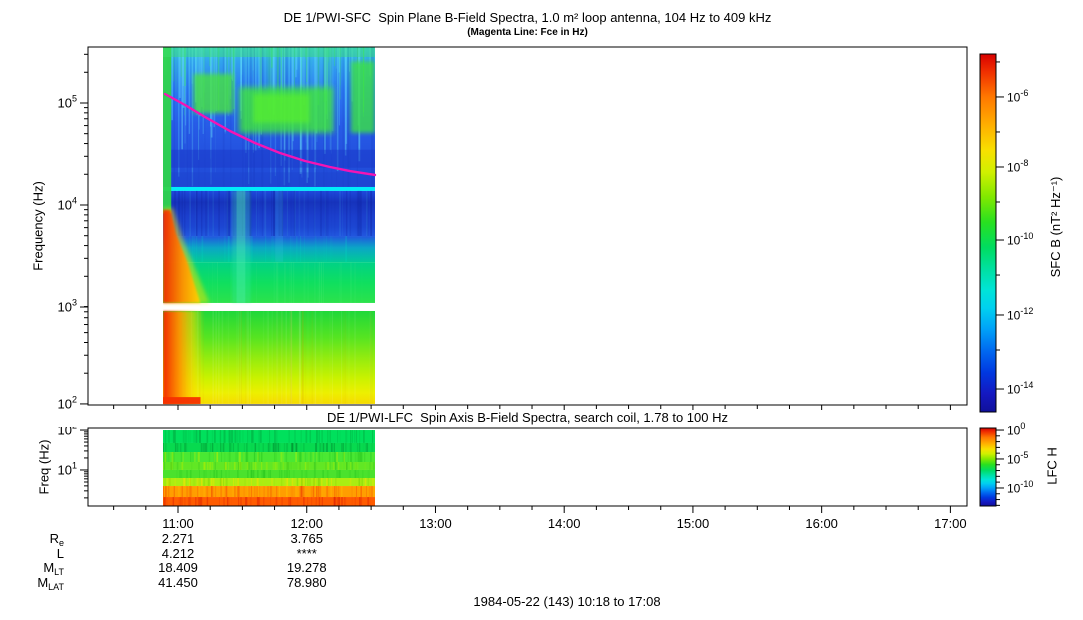  What do you see at coordinates (67, 306) in the screenshot?
I see `svg-text: 10³` at bounding box center [67, 306].